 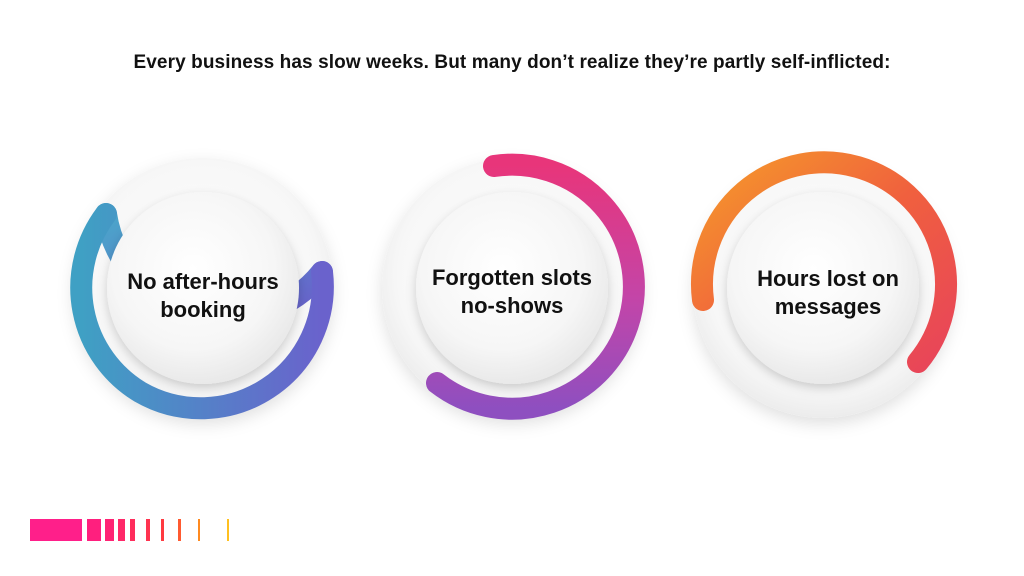 What do you see at coordinates (828, 293) in the screenshot?
I see `label-hours-lost: Hours lost on messages` at bounding box center [828, 293].